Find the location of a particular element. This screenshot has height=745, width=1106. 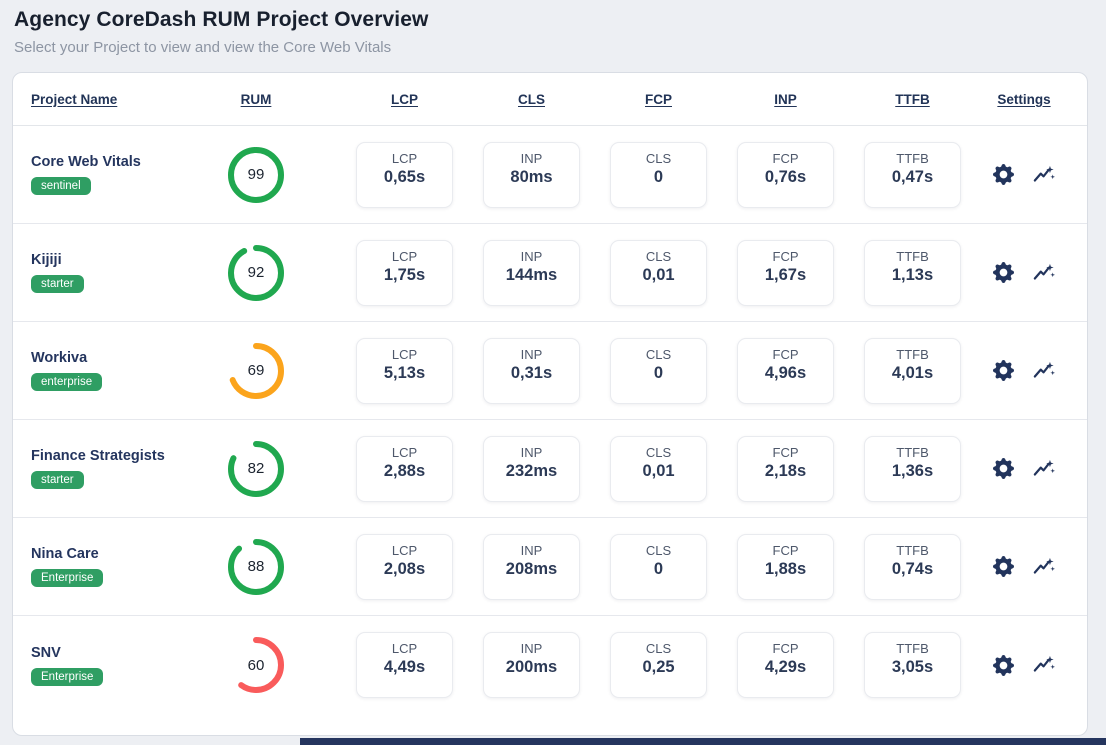

metric-value: 0,31s is located at coordinates (531, 372).